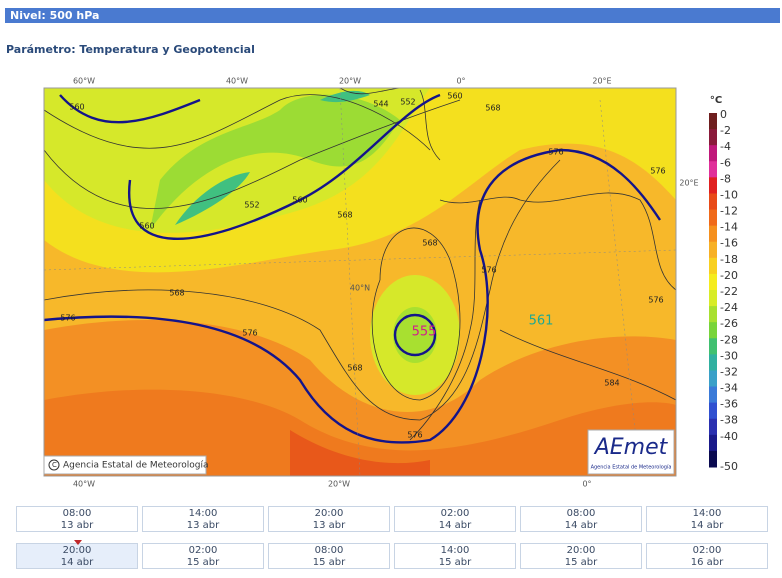 The height and width of the screenshot is (578, 782). What do you see at coordinates (380, 104) in the screenshot?
I see `contour-label: 544` at bounding box center [380, 104].